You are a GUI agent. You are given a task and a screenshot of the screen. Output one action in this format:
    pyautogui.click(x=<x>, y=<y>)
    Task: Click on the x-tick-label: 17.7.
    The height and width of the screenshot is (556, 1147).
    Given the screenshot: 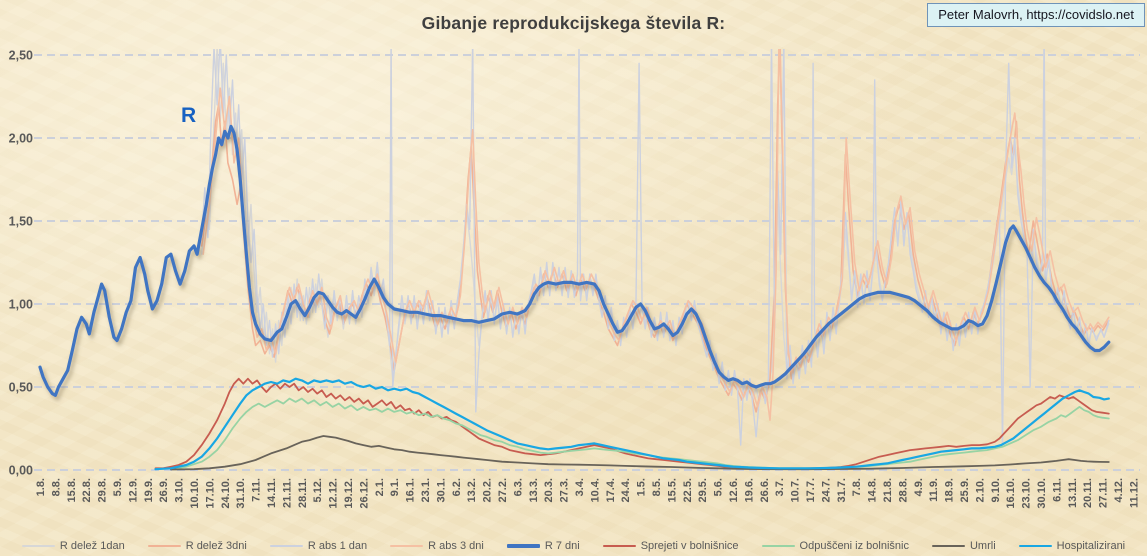 What is the action you would take?
    pyautogui.click(x=811, y=490)
    